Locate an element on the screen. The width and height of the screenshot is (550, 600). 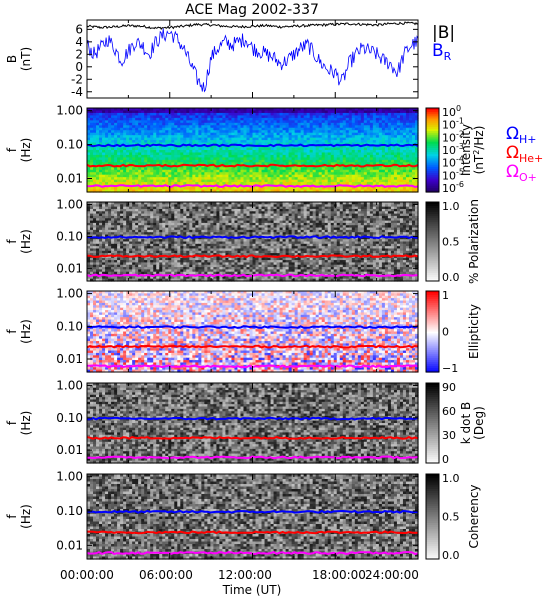
y-tick-label: 0.01 is located at coordinates (69, 179).